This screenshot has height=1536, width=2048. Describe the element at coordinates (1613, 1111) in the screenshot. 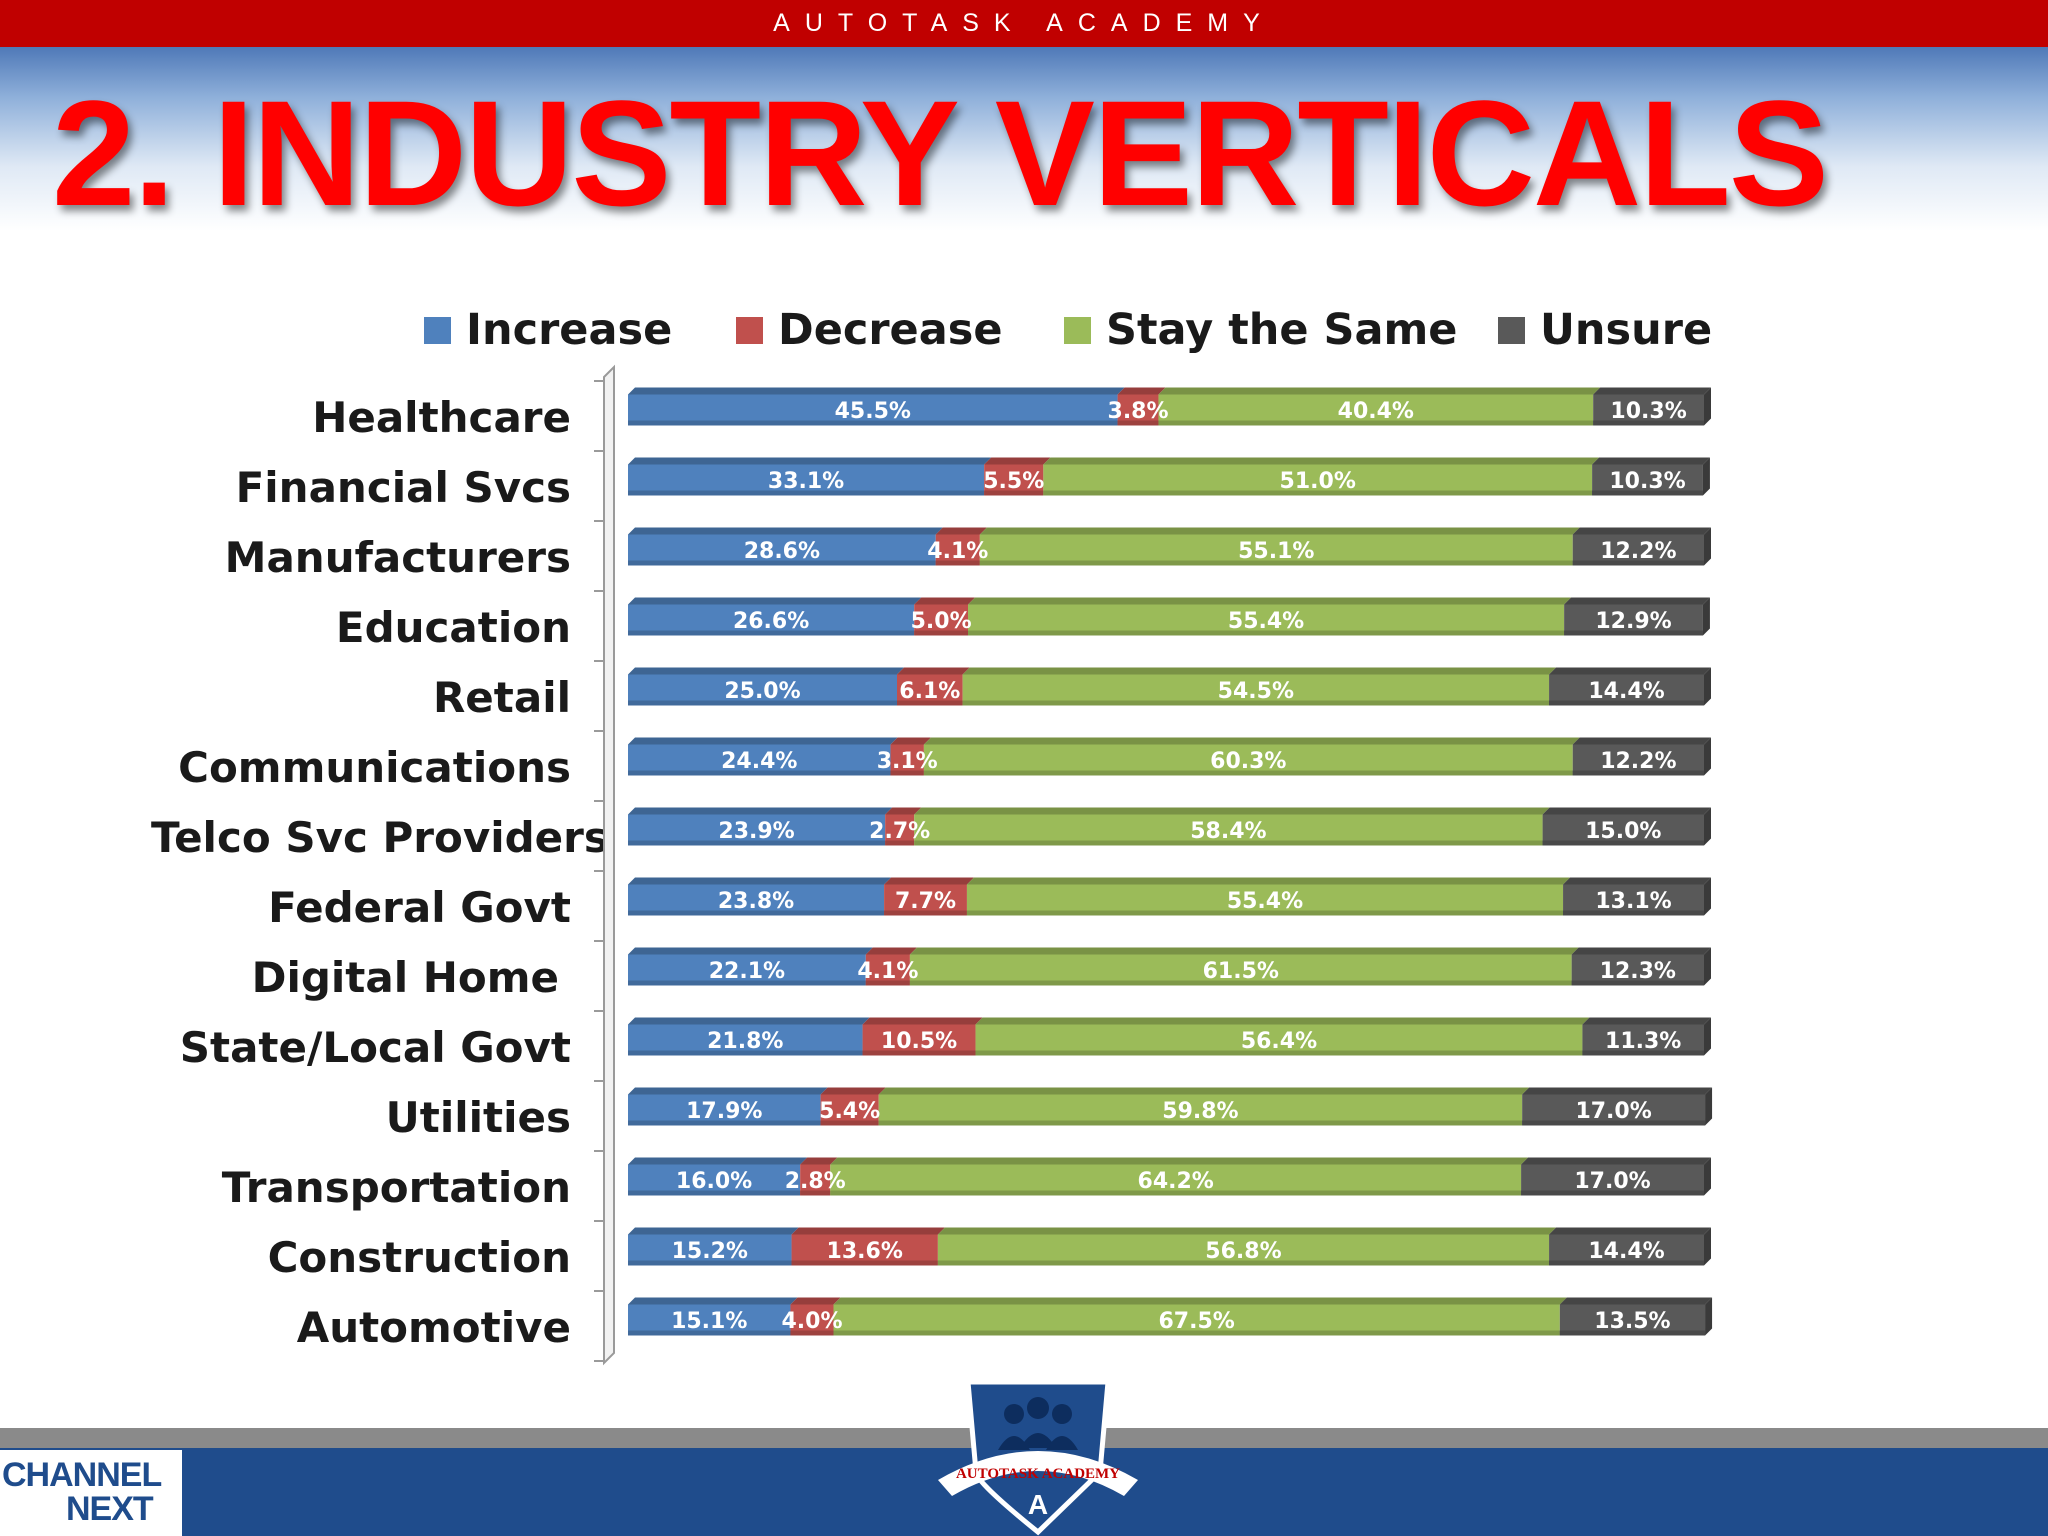

I see `data-label-utilities-unsure: 17.0%` at that location.